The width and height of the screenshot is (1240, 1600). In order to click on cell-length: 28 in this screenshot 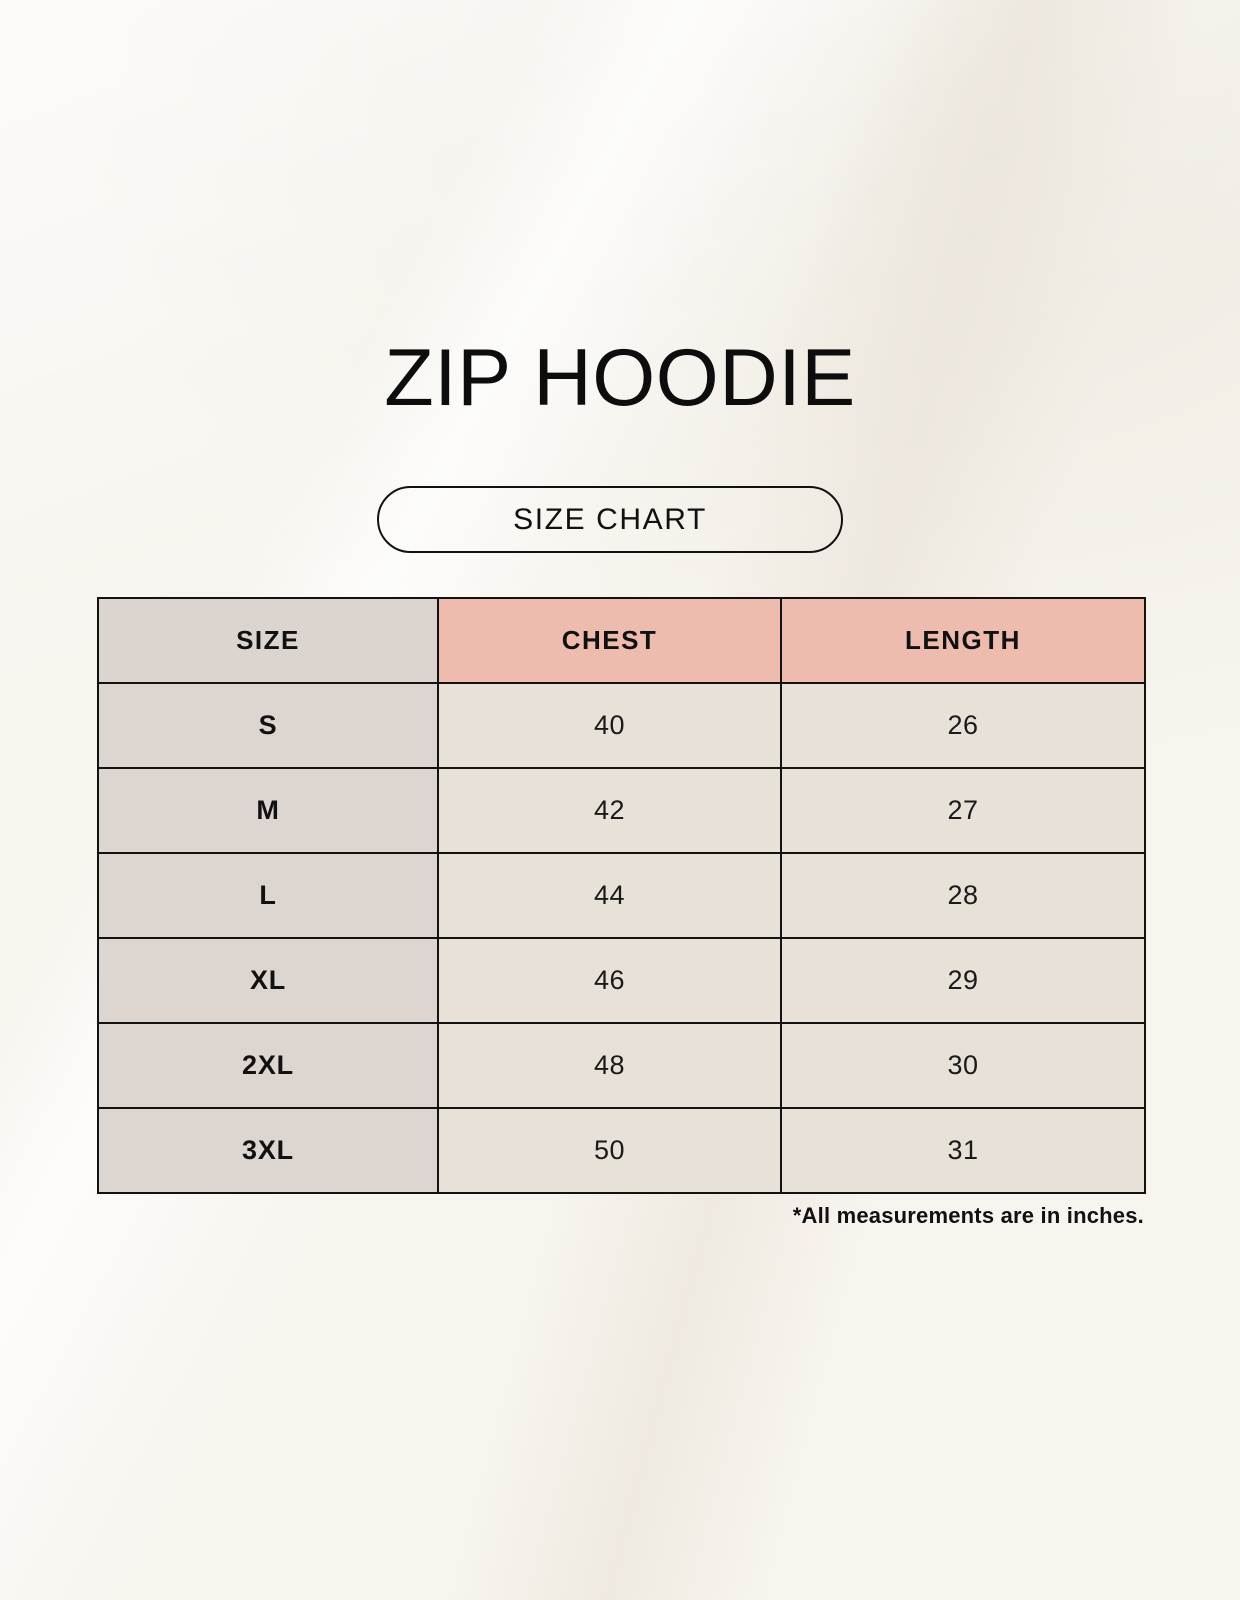, I will do `click(963, 895)`.